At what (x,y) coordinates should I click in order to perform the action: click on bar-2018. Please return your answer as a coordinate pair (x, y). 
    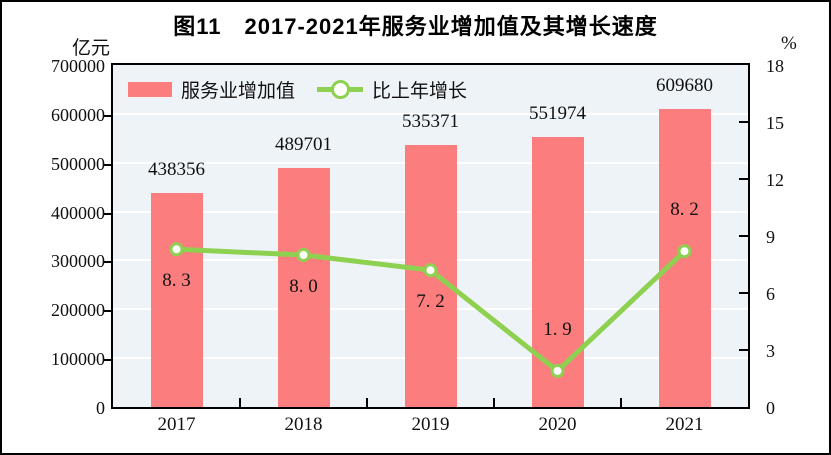
    Looking at the image, I should click on (303, 287).